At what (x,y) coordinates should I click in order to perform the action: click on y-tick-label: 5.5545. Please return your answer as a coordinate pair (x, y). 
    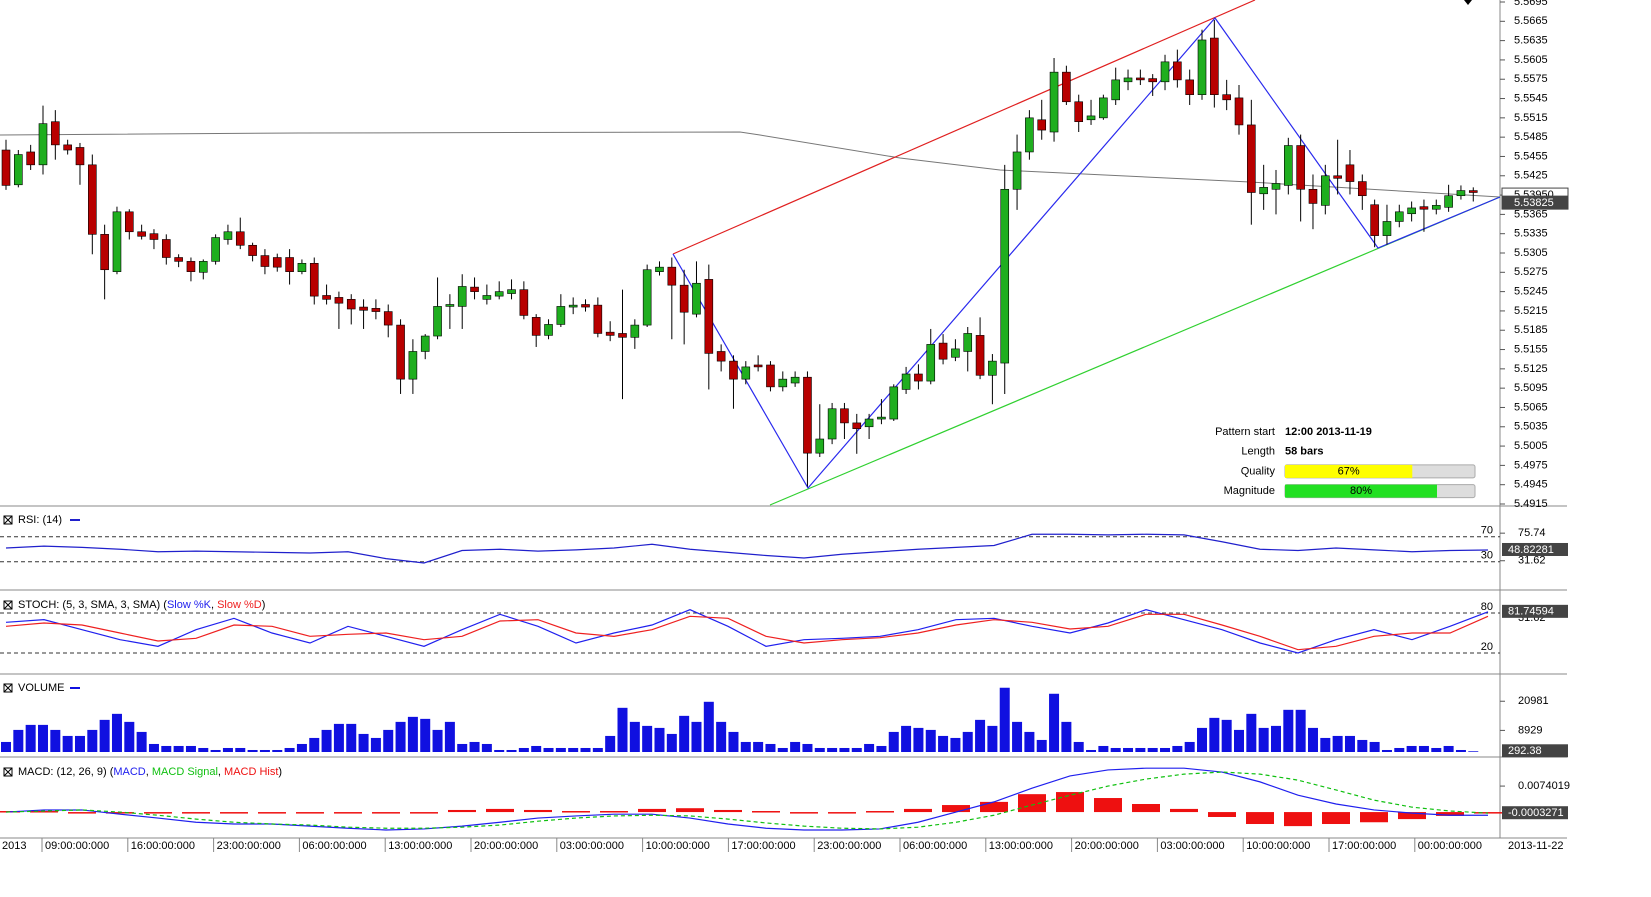
    Looking at the image, I should click on (1531, 98).